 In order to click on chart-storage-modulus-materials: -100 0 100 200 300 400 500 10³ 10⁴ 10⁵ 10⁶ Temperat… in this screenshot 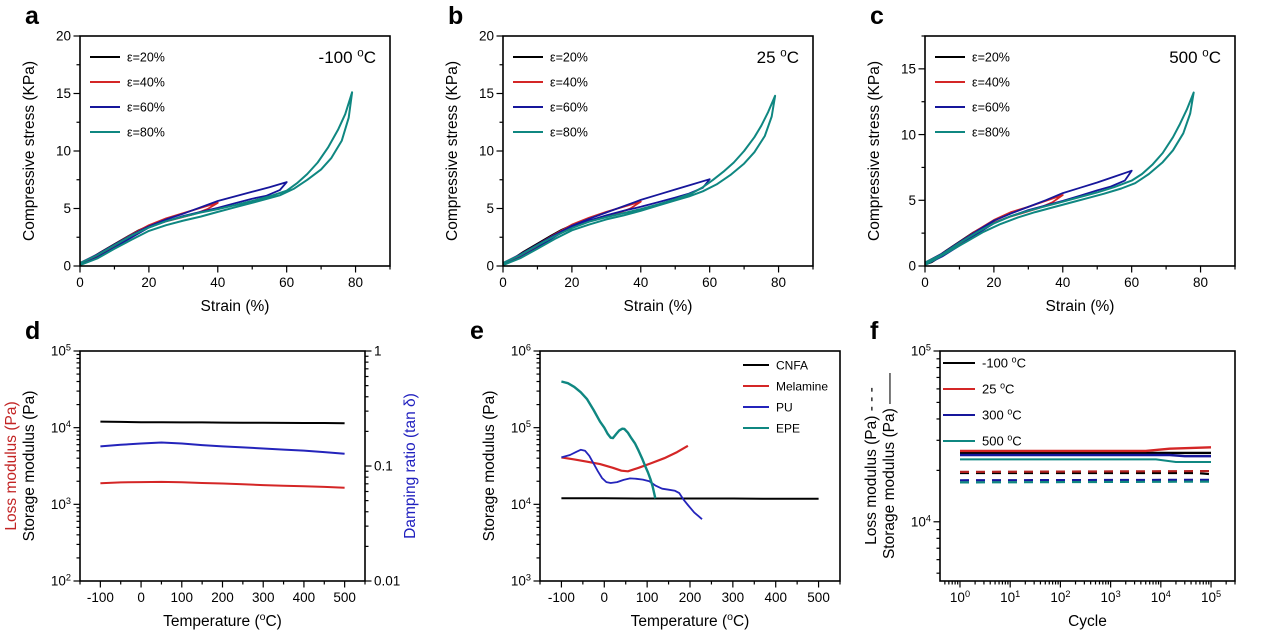, I will do `click(661, 486)`.